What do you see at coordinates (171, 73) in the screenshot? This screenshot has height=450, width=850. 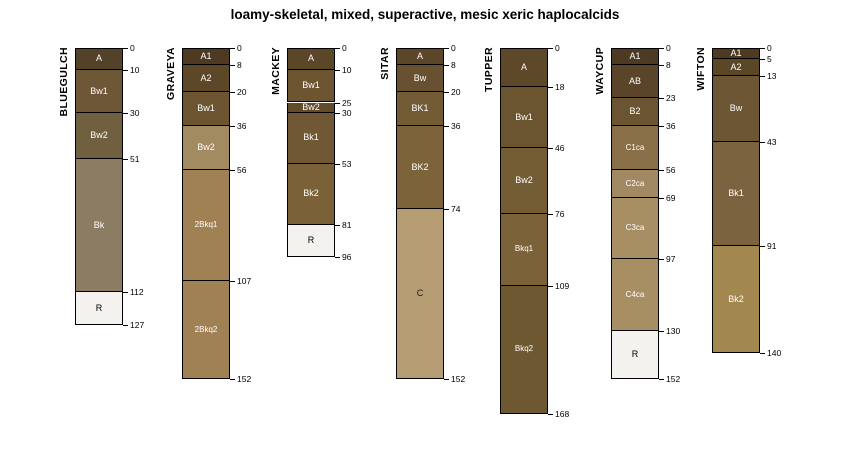 I see `series-name: GRAVEYA` at bounding box center [171, 73].